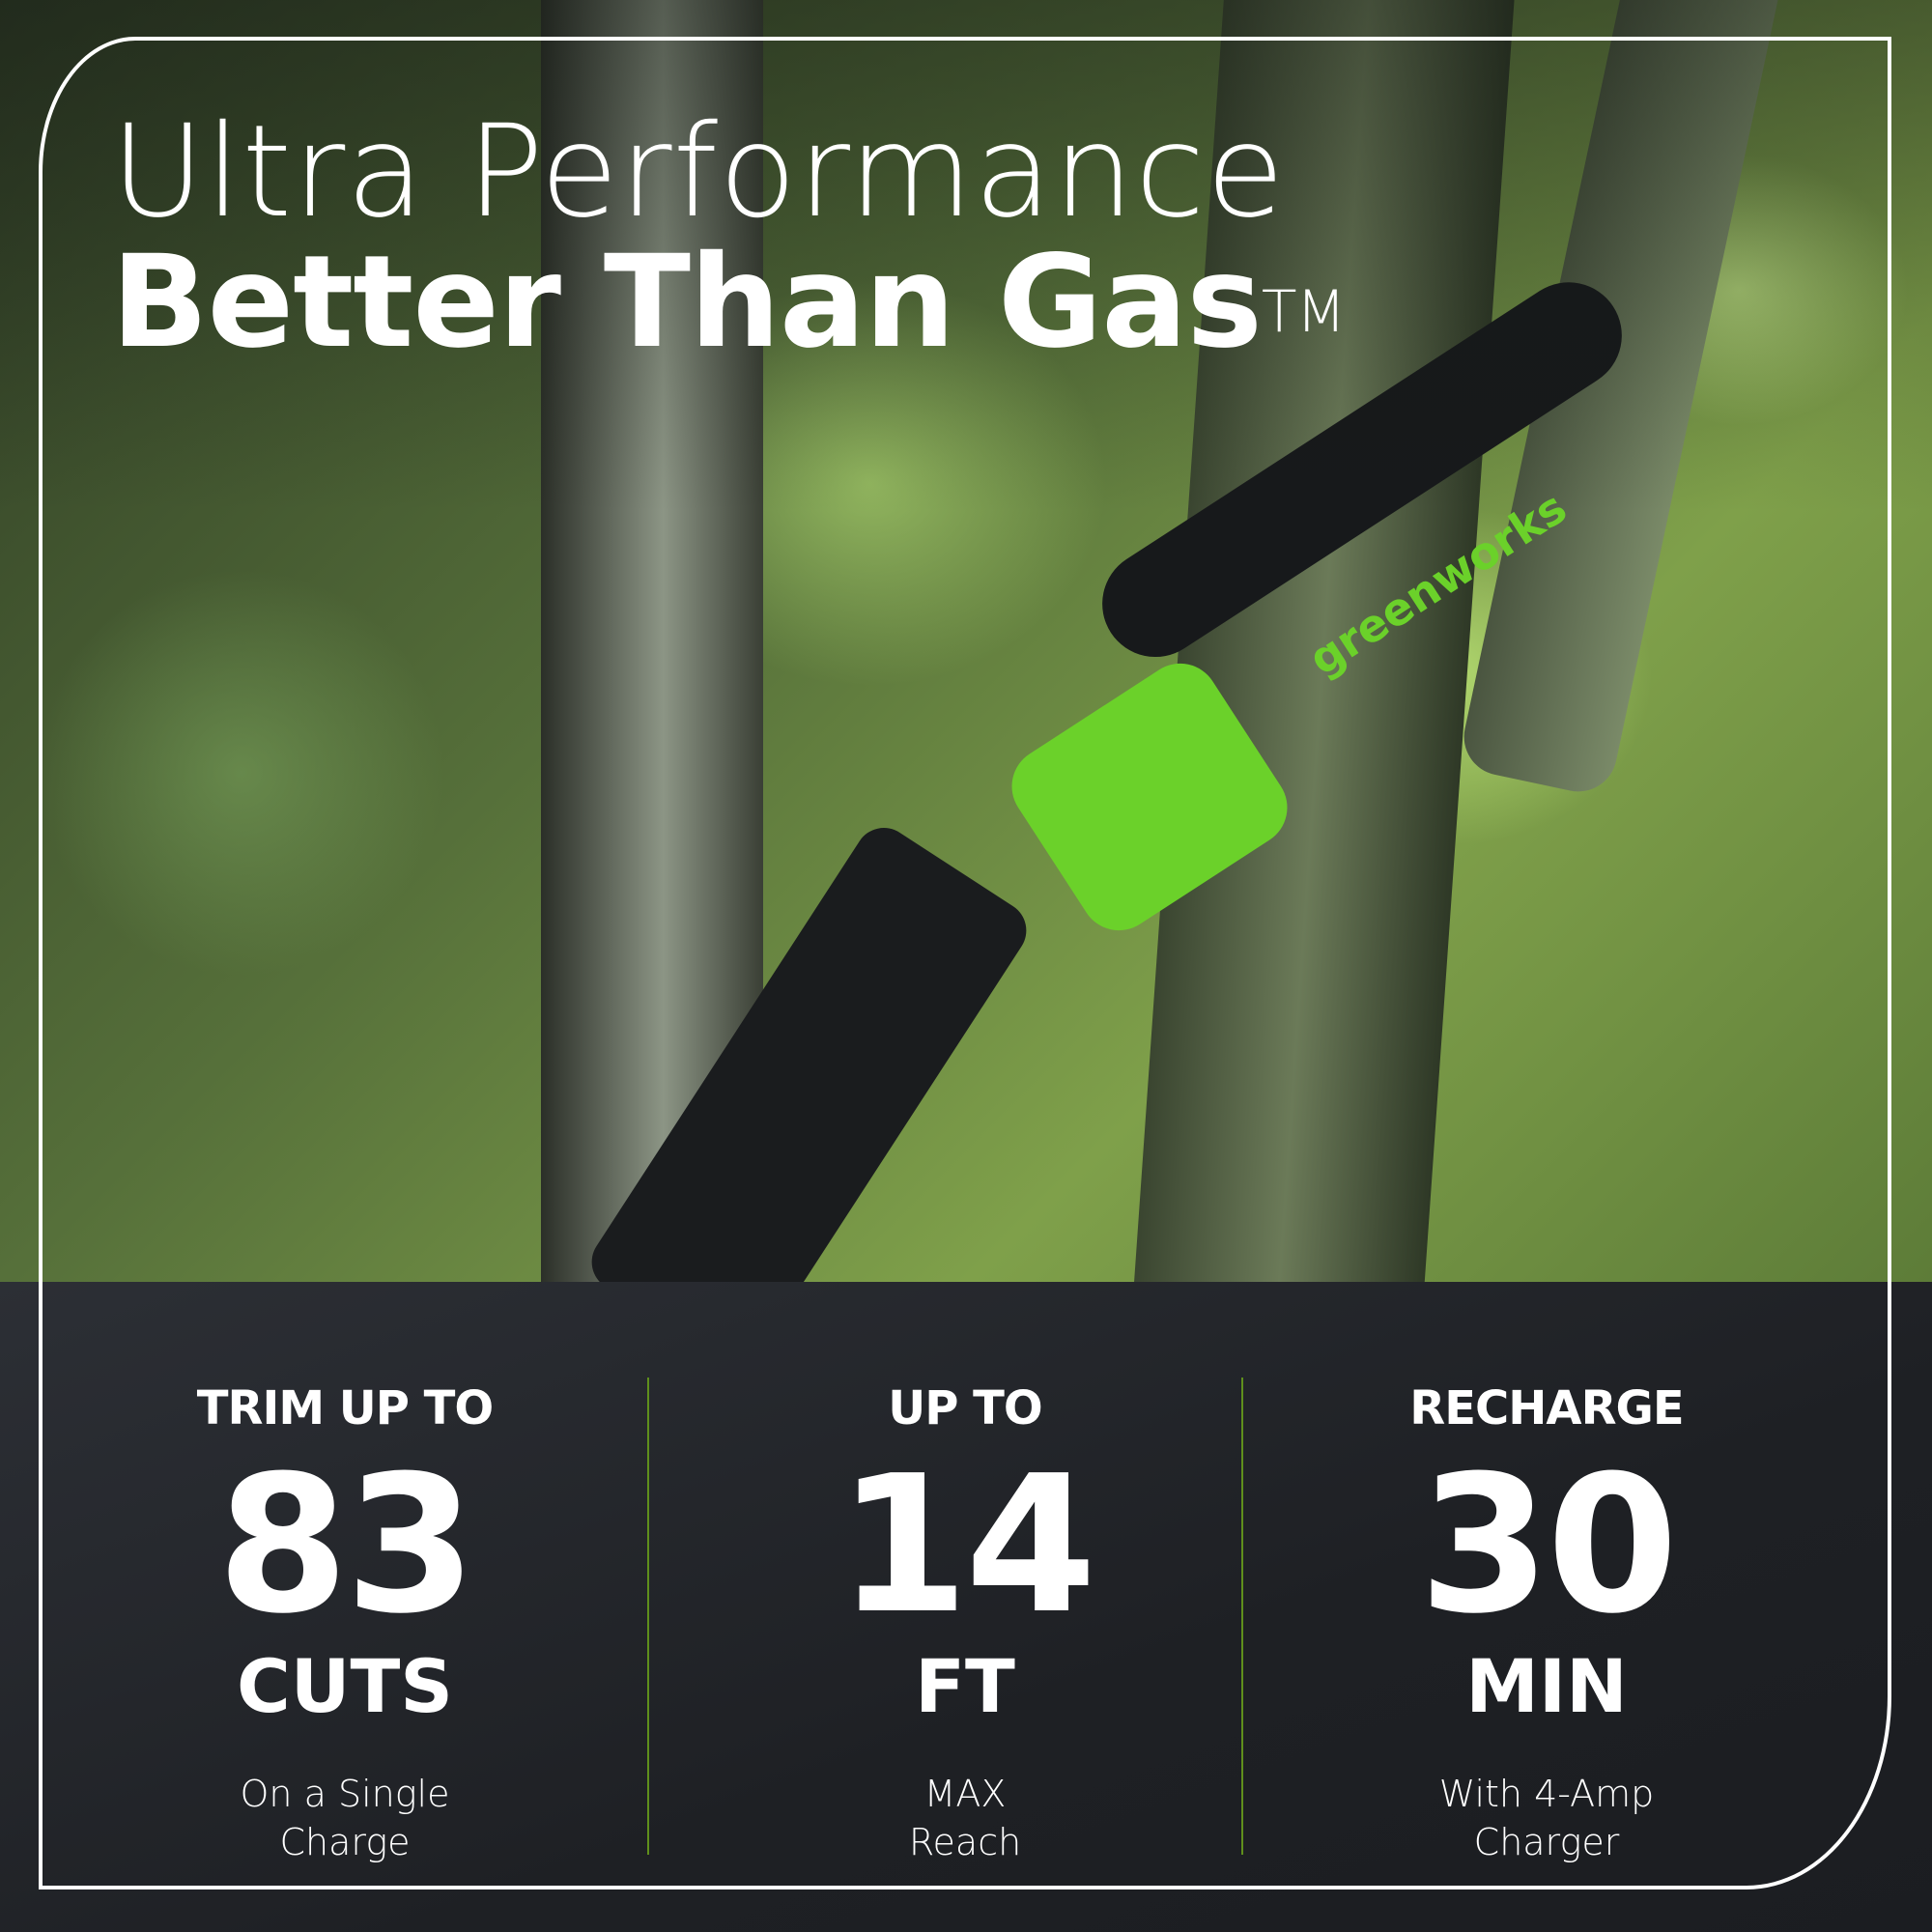 This screenshot has height=1932, width=1932. Describe the element at coordinates (346, 1545) in the screenshot. I see `stat-value: 83` at that location.